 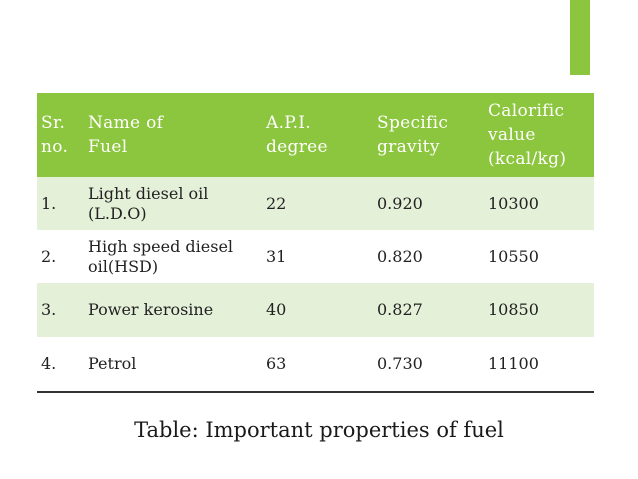 I want to click on header-sr-no: Sr. no., so click(x=58, y=135).